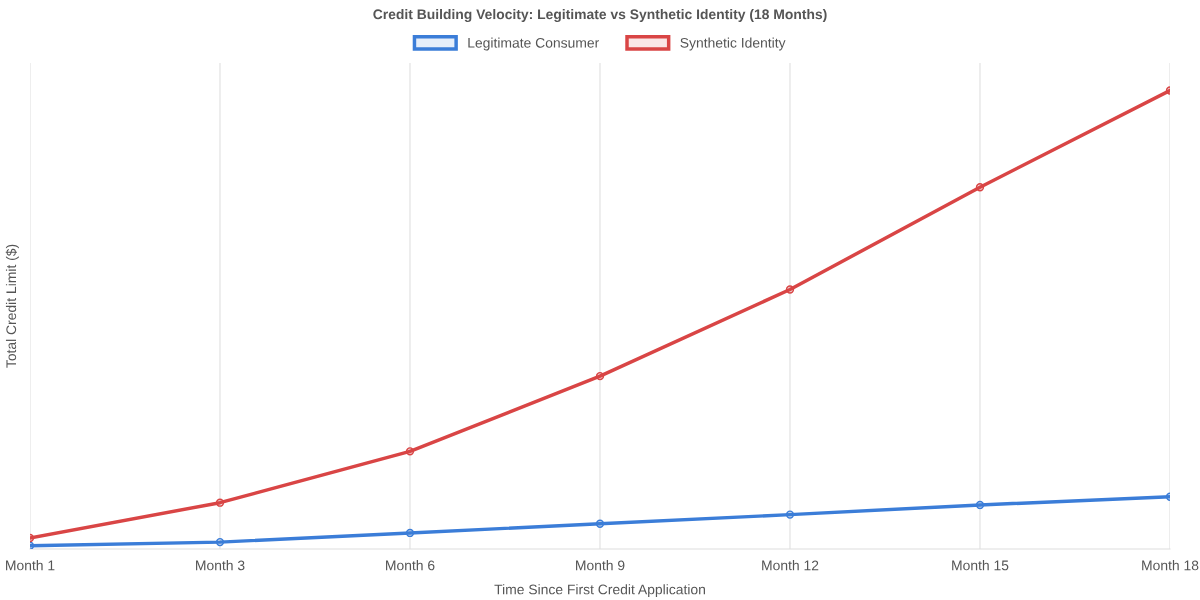 This screenshot has height=600, width=1200. I want to click on x-tick-label: Month 6, so click(410, 565).